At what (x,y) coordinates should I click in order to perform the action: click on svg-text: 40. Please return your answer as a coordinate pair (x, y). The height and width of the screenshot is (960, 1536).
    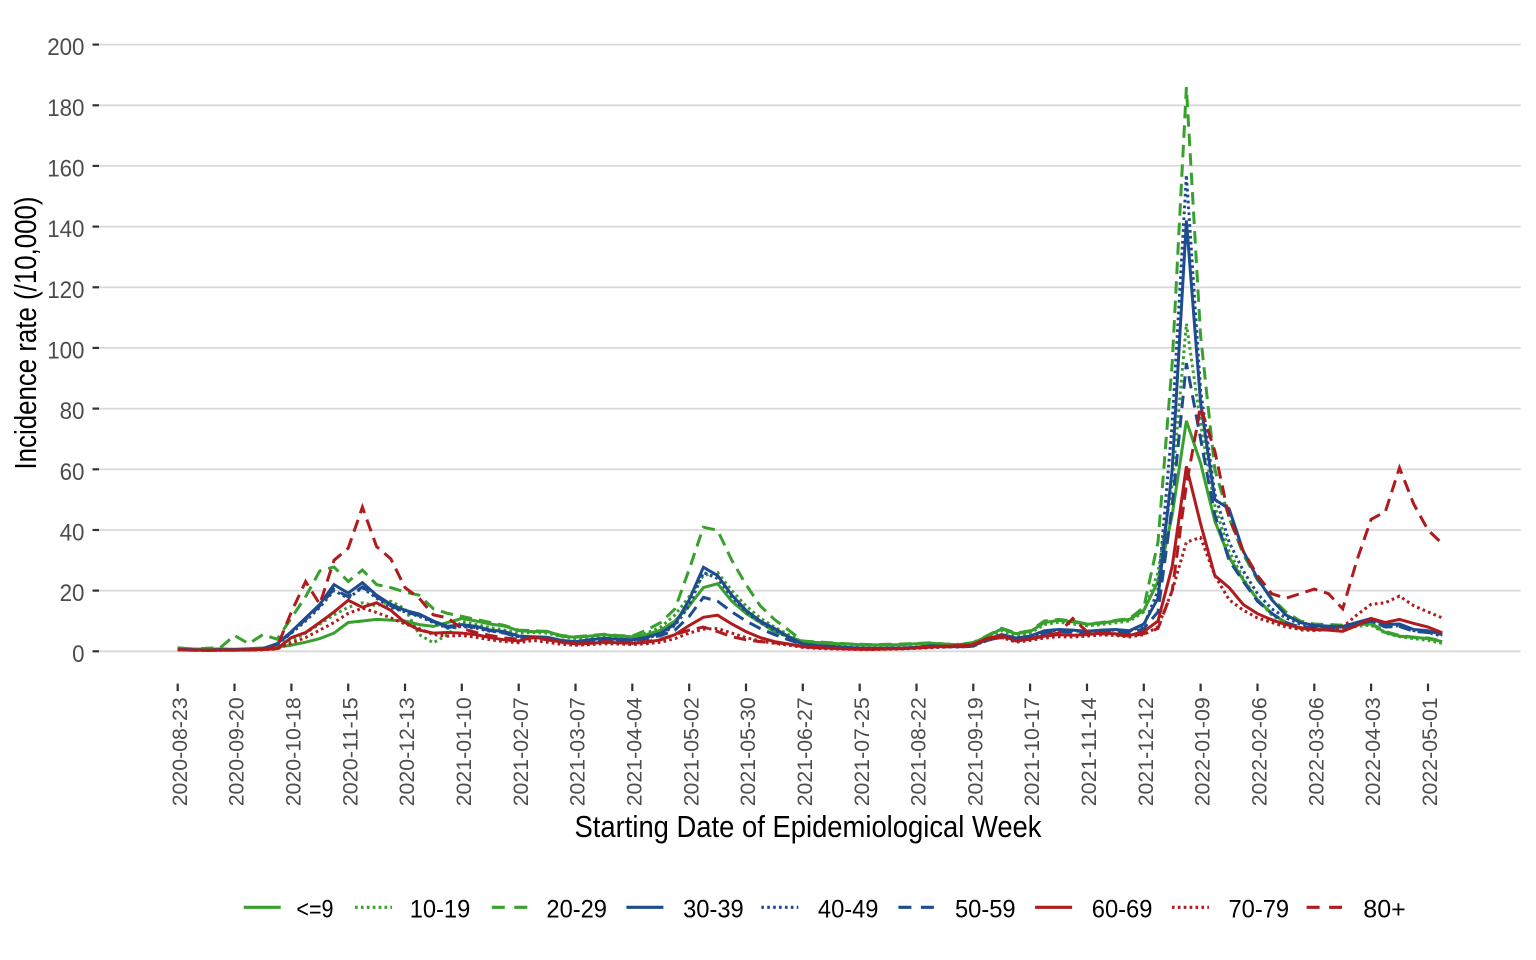
    Looking at the image, I should click on (72, 533).